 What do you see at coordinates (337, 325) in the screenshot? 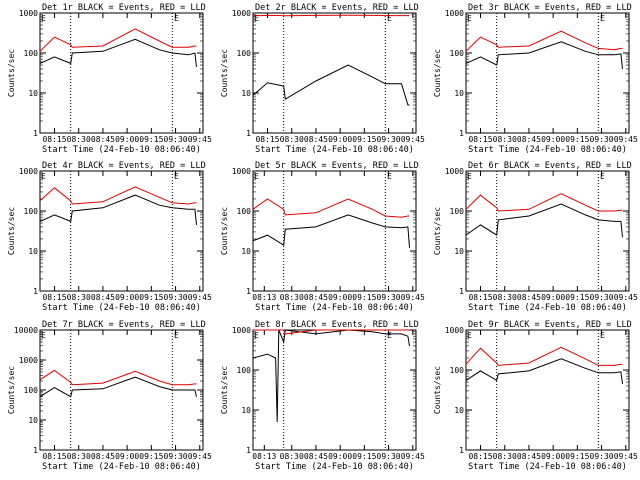
I see `plot-title: Det 8r BLACK = Events, RED = LLD` at bounding box center [337, 325].